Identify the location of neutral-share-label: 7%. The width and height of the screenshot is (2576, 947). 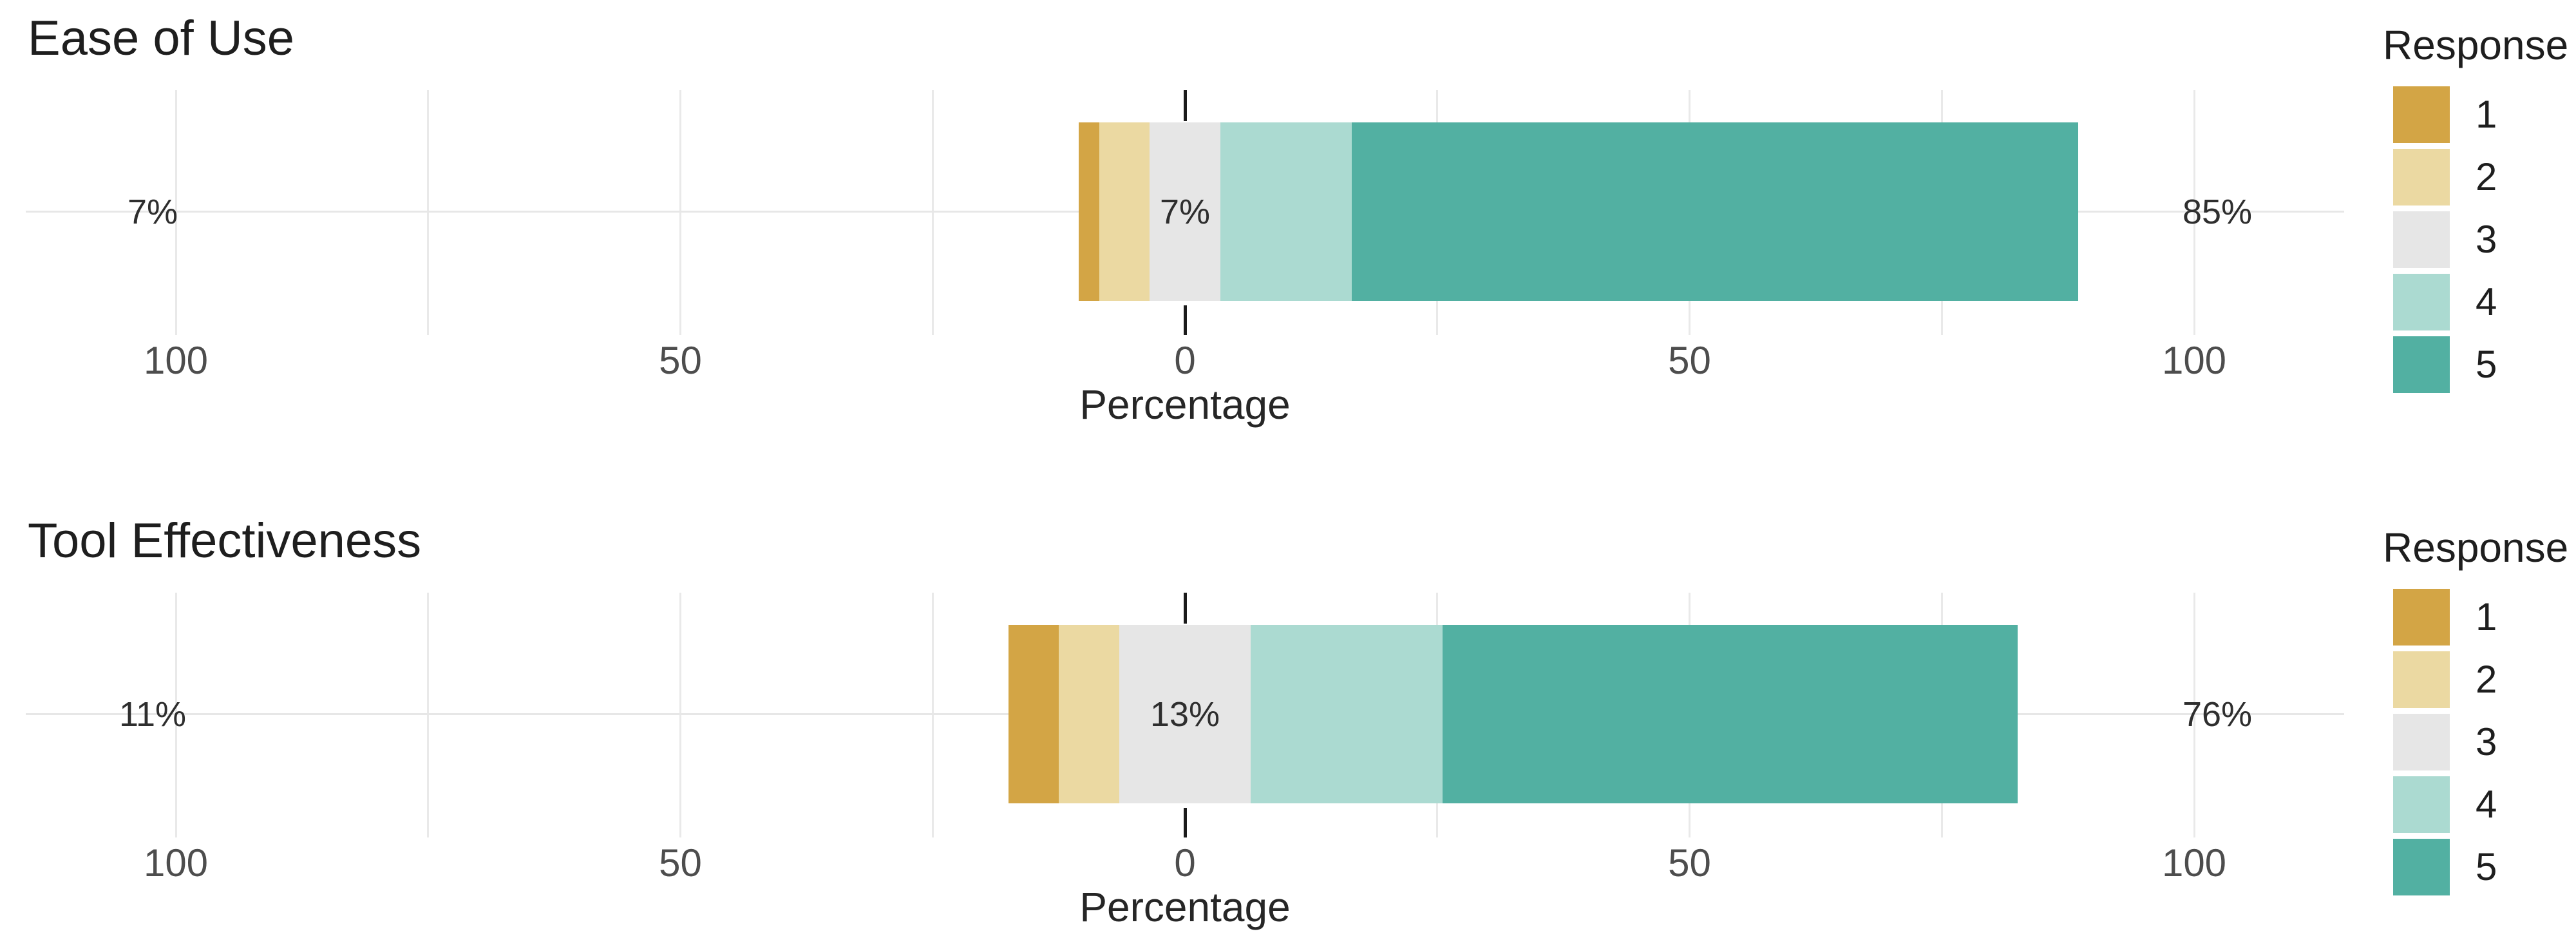
(1185, 212).